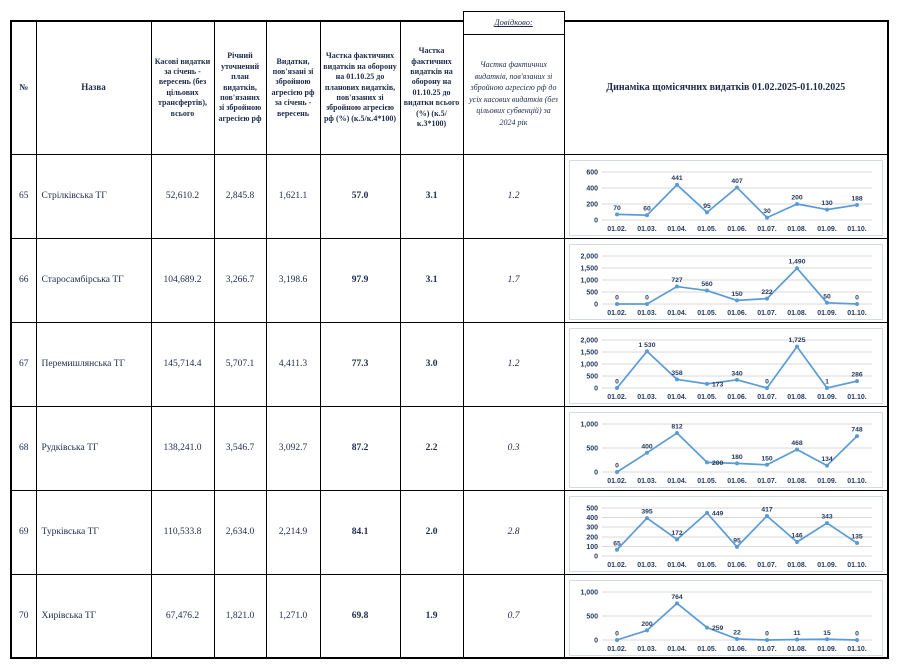  I want to click on svg-text: 60, so click(647, 209).